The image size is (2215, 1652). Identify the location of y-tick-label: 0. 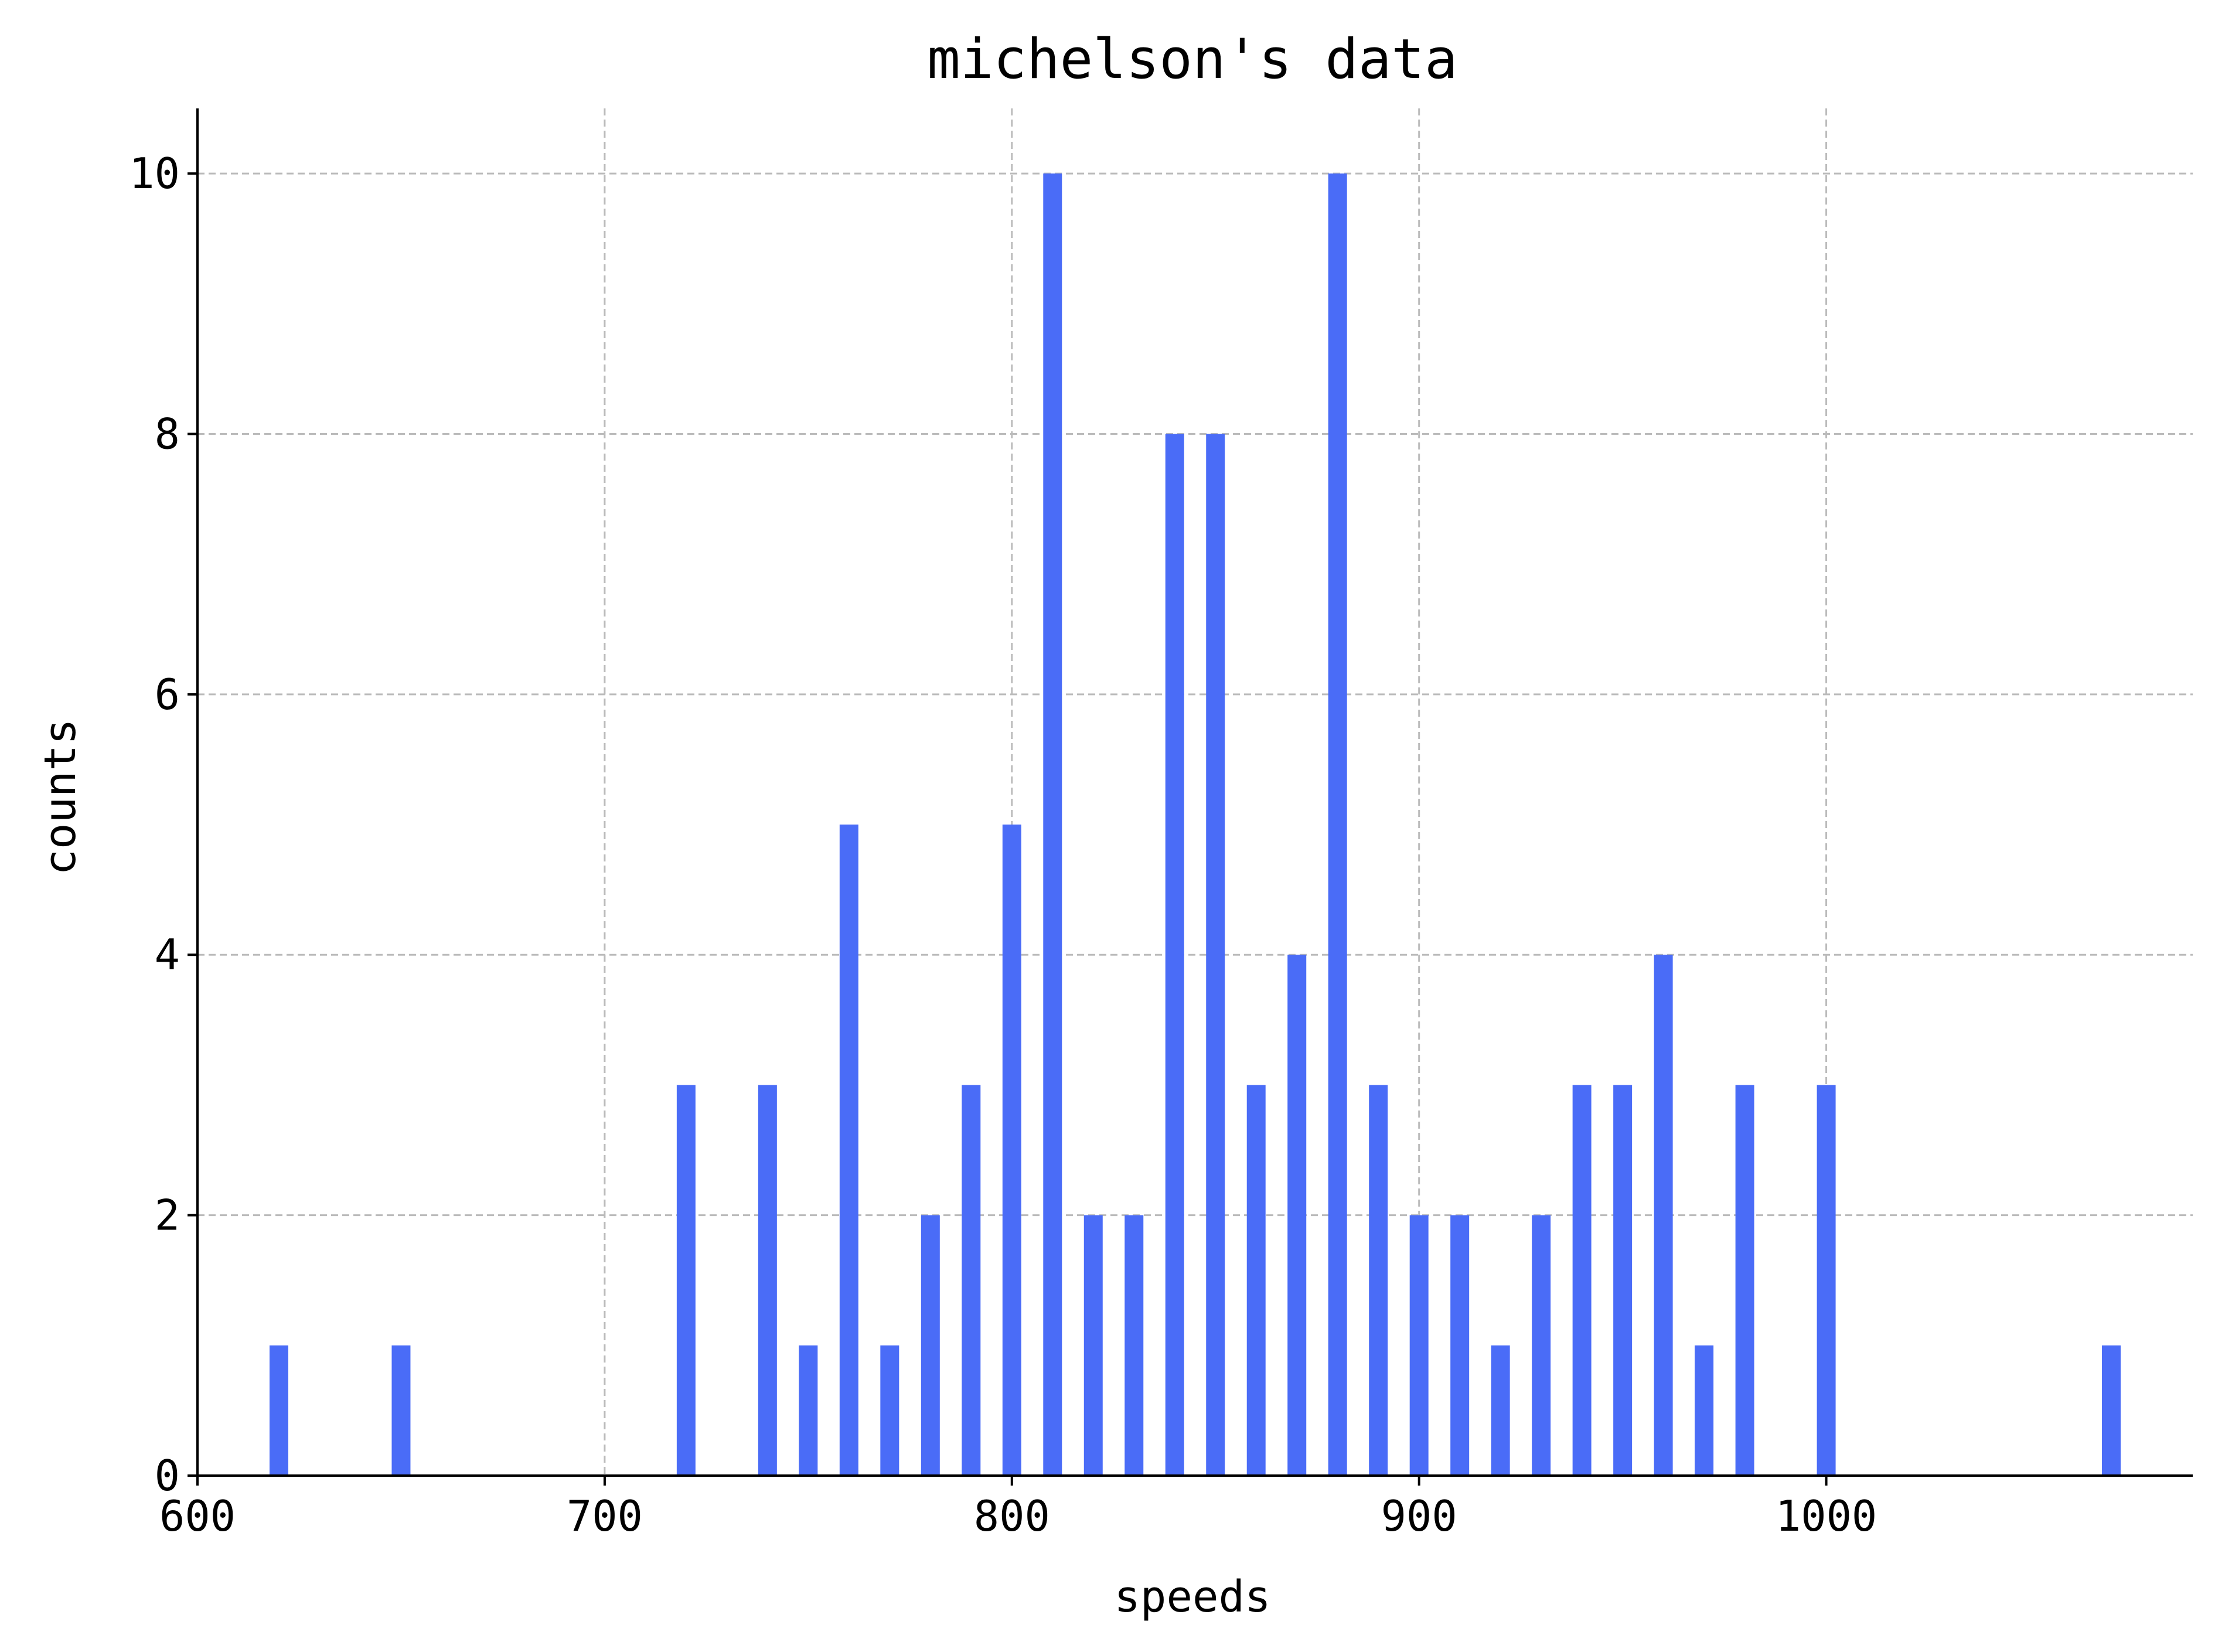
(167, 1475).